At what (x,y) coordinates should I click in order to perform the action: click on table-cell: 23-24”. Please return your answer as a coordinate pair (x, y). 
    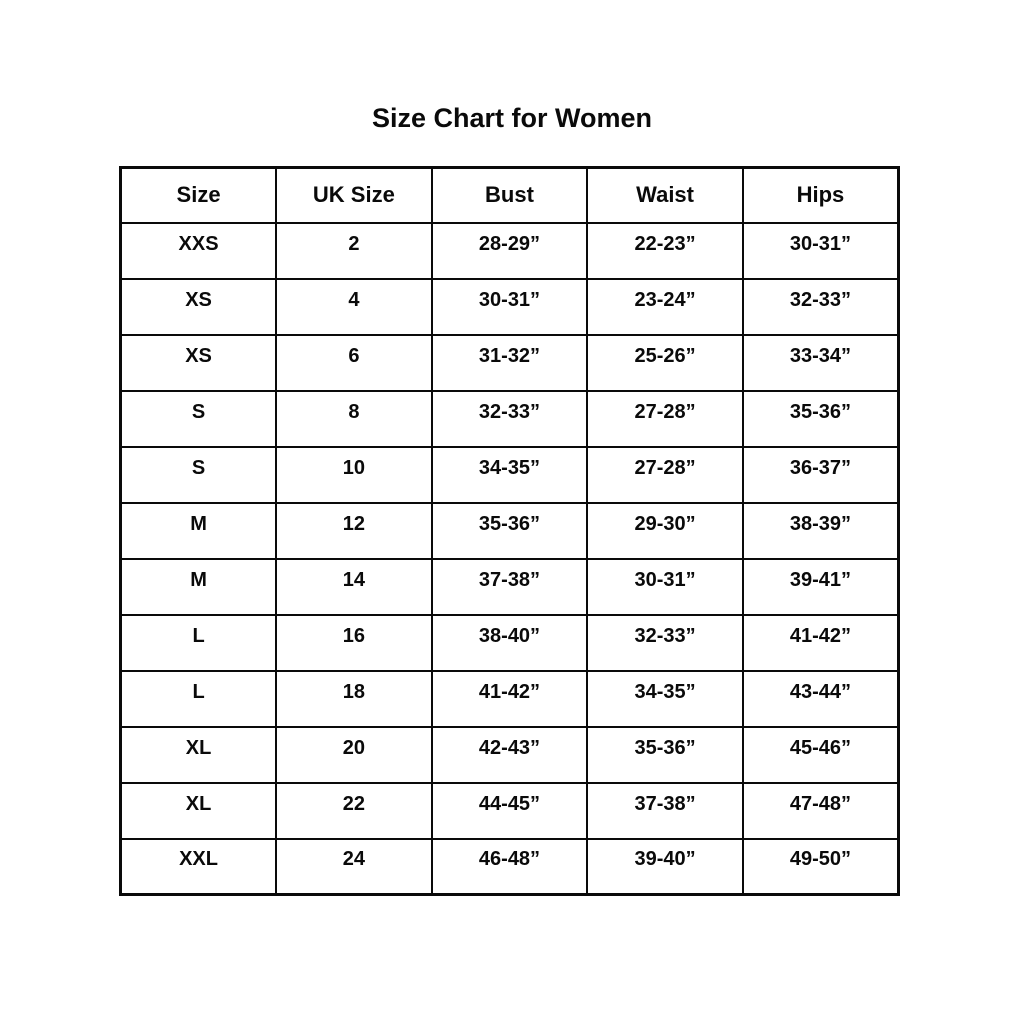
    Looking at the image, I should click on (665, 306).